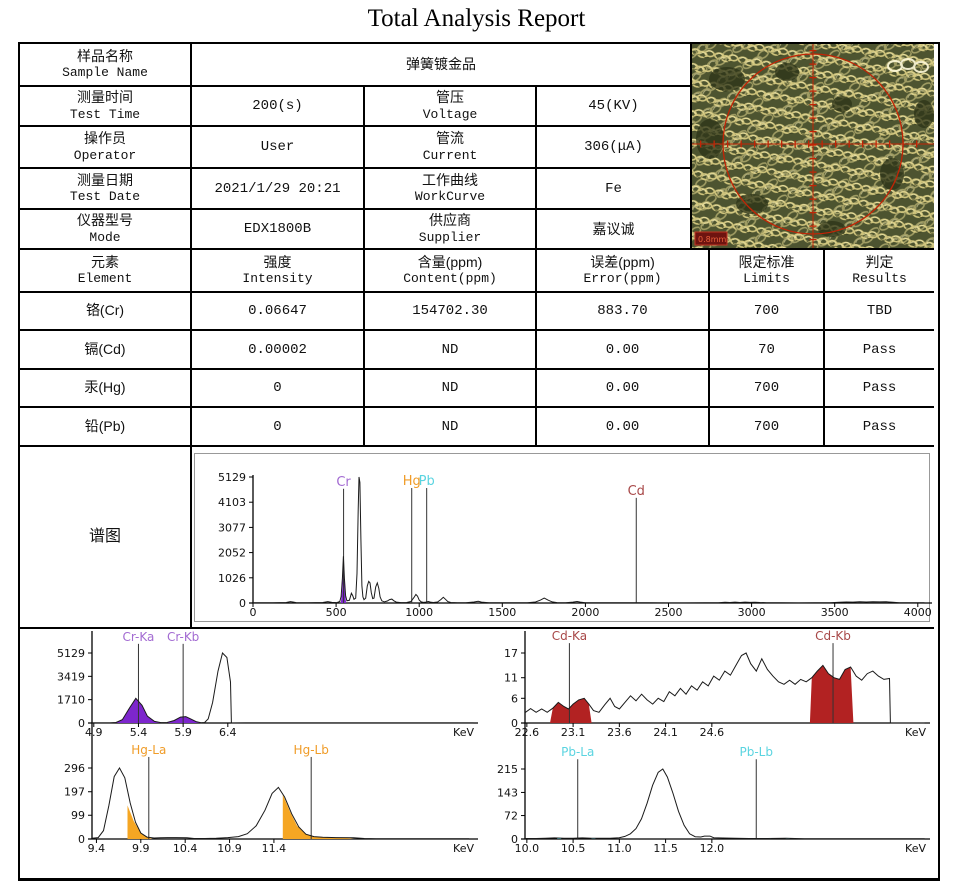 The height and width of the screenshot is (881, 953). I want to click on info-value-cell: 200(s), so click(278, 107).